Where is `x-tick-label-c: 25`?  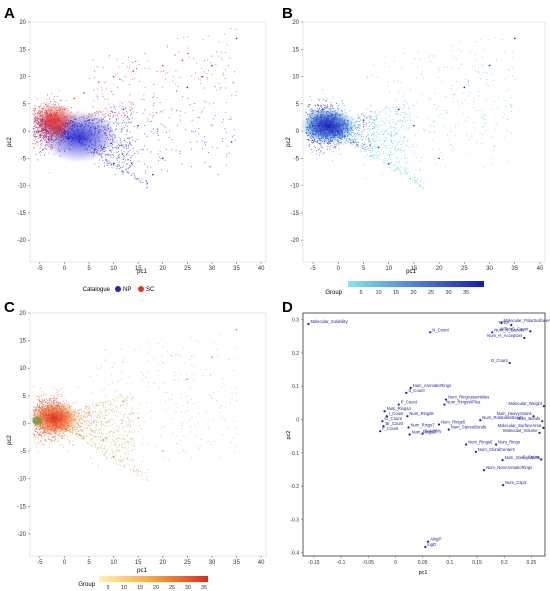 x-tick-label-c: 25 is located at coordinates (187, 563).